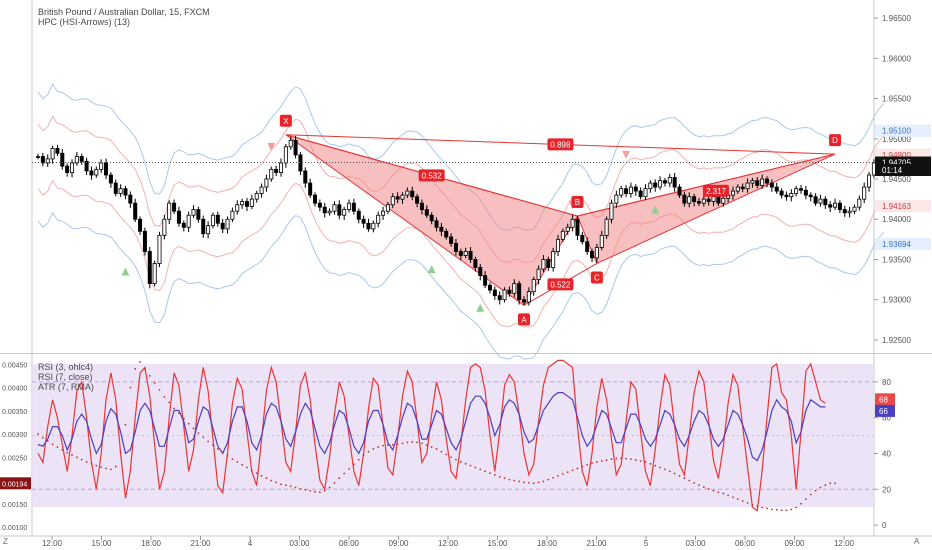 The width and height of the screenshot is (932, 550). What do you see at coordinates (917, 541) in the screenshot?
I see `auto-scale-button: A` at bounding box center [917, 541].